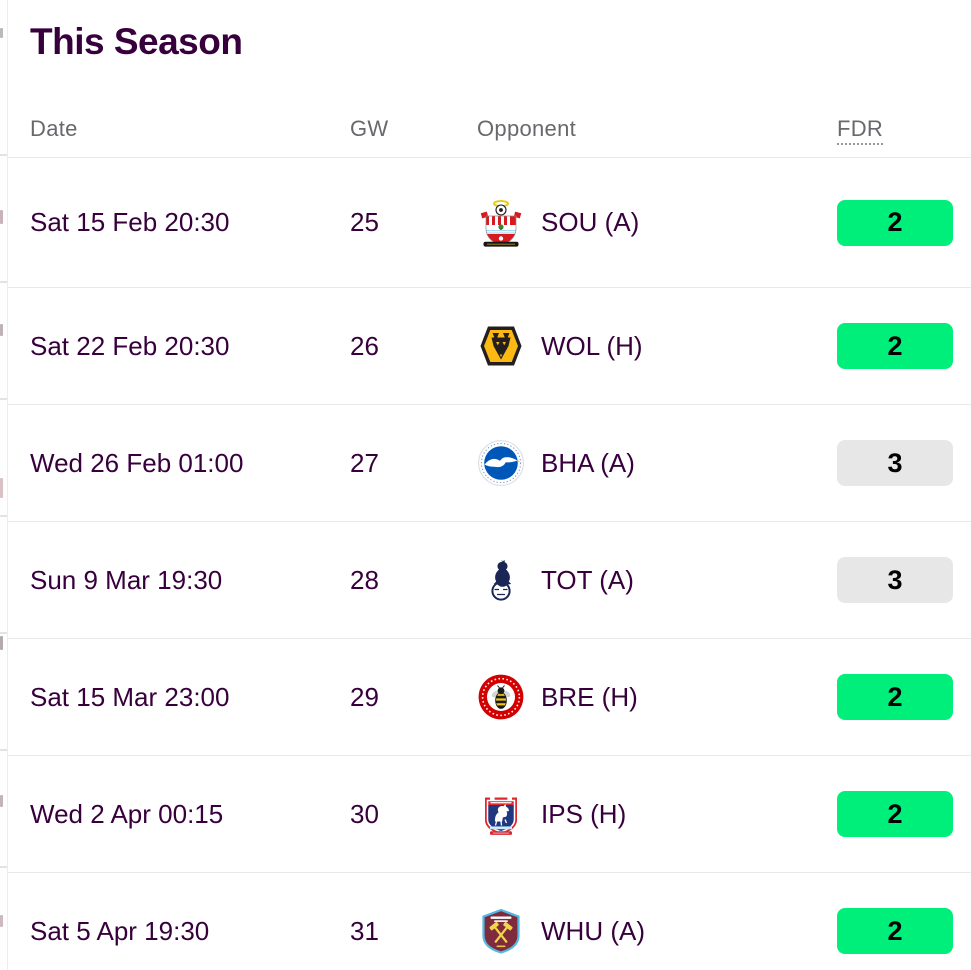 The image size is (971, 970). I want to click on fixture-gameweek: 28, so click(364, 579).